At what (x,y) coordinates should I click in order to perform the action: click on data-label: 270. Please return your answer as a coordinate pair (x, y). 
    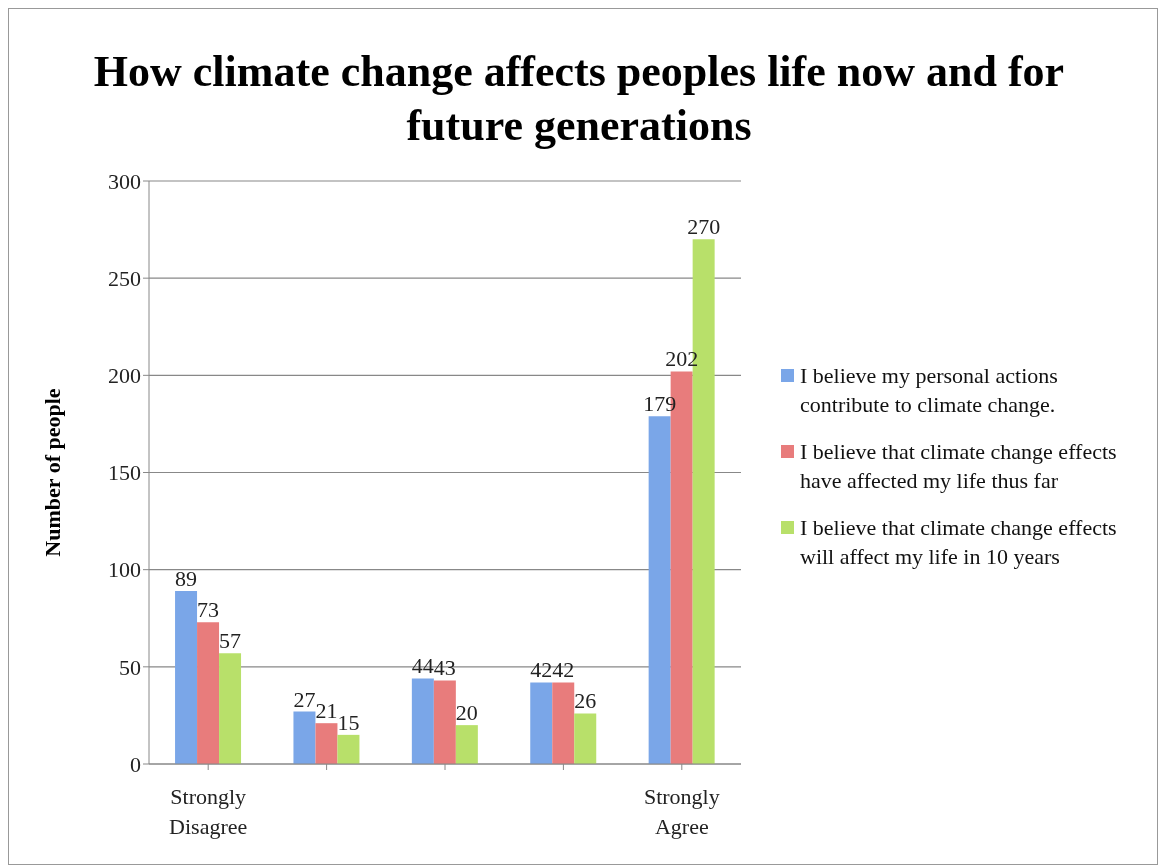
    Looking at the image, I should click on (704, 227).